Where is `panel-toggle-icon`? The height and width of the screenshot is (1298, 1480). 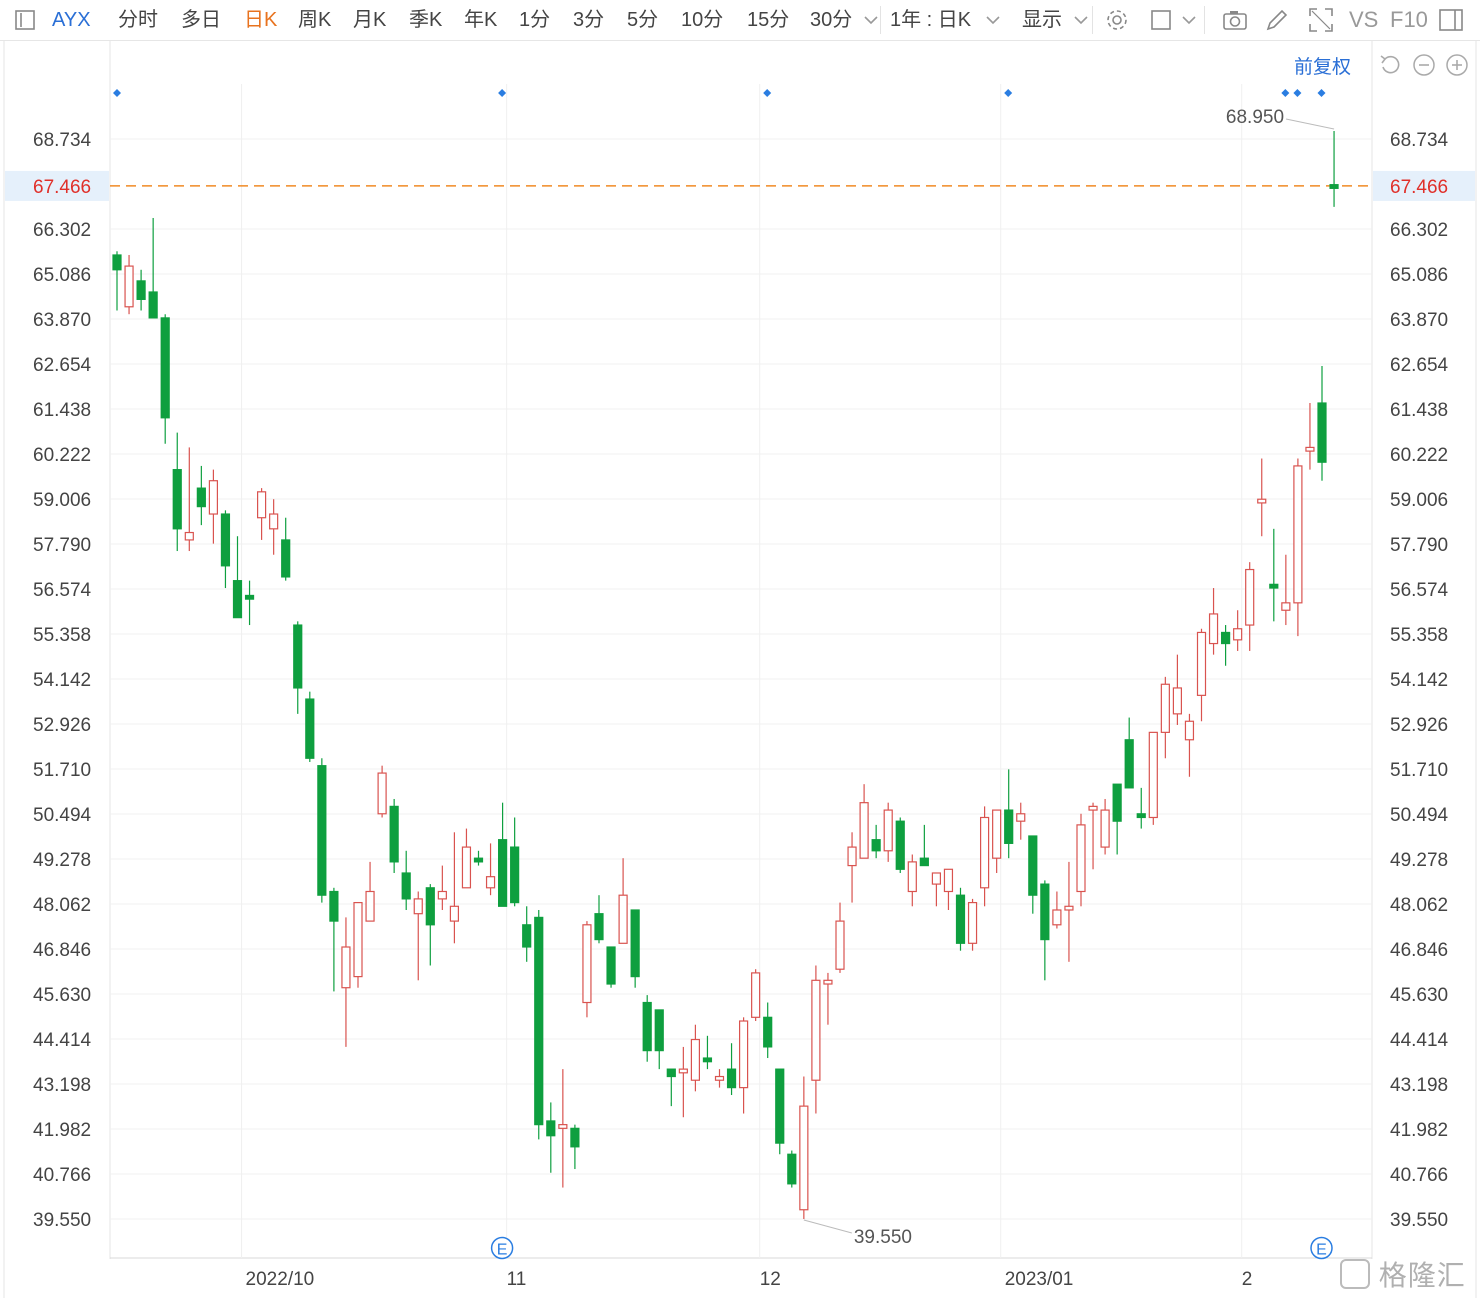
panel-toggle-icon is located at coordinates (25, 20).